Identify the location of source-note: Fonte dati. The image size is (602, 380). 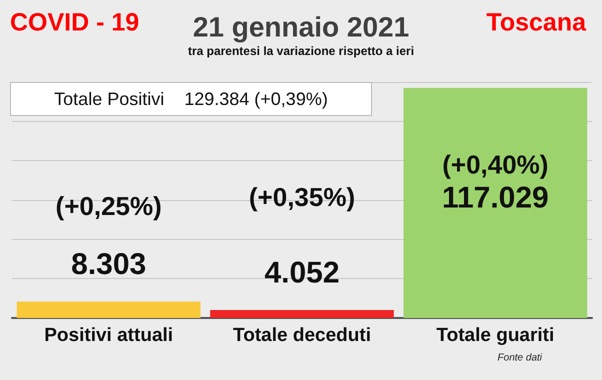
(520, 358).